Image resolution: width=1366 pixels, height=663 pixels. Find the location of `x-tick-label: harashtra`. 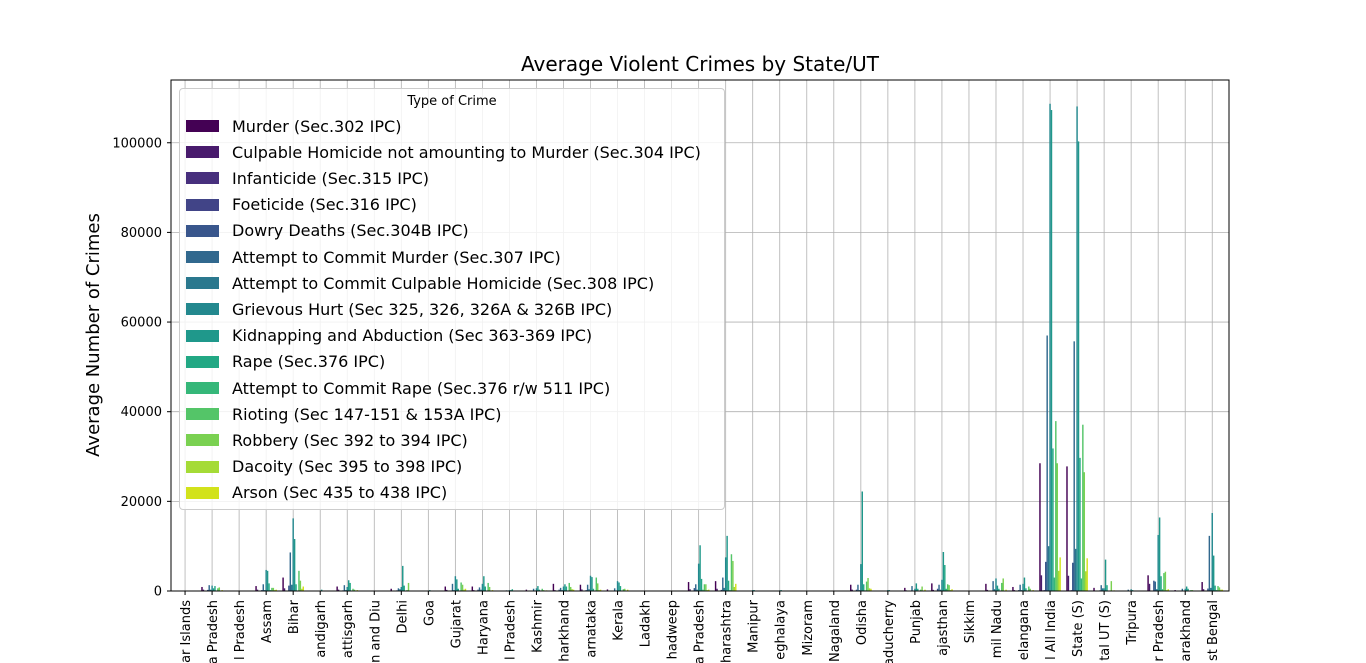

x-tick-label: harashtra is located at coordinates (727, 631).